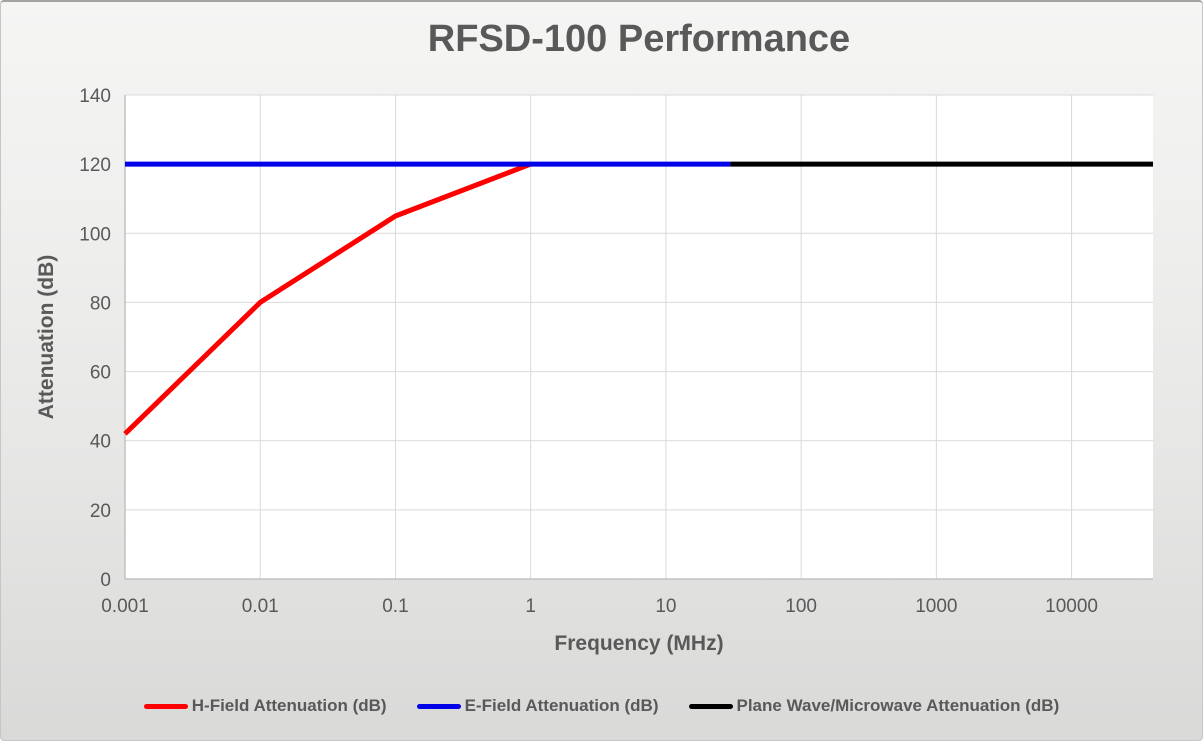  Describe the element at coordinates (639, 39) in the screenshot. I see `chart-title: RFSD-100 Performance` at that location.